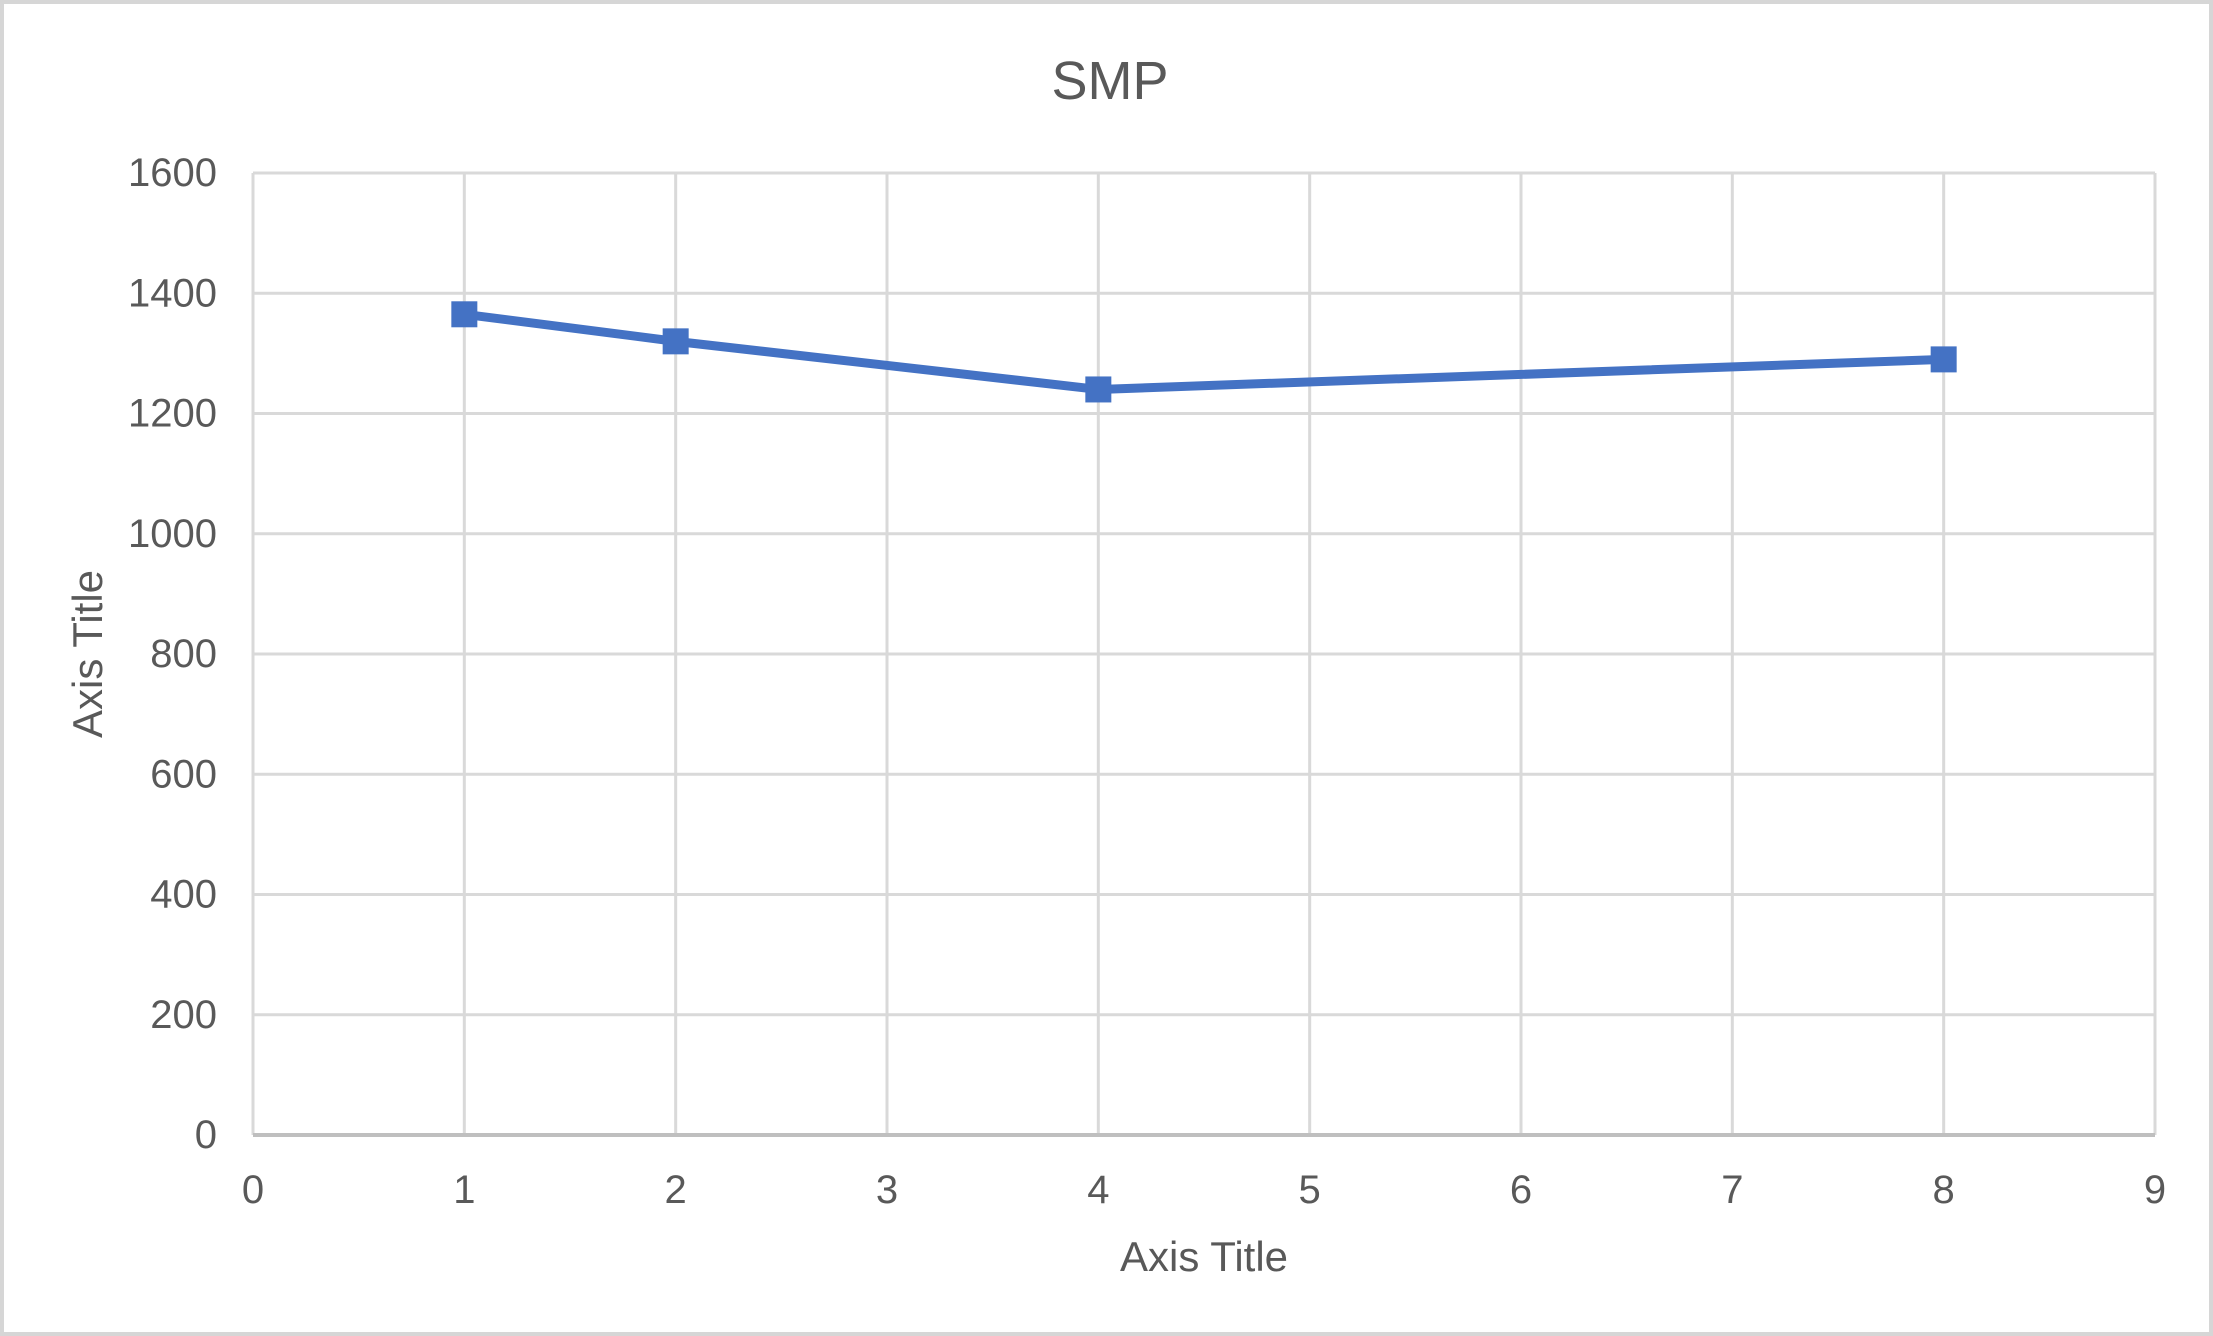  What do you see at coordinates (253, 1190) in the screenshot?
I see `x-tick-label: 0` at bounding box center [253, 1190].